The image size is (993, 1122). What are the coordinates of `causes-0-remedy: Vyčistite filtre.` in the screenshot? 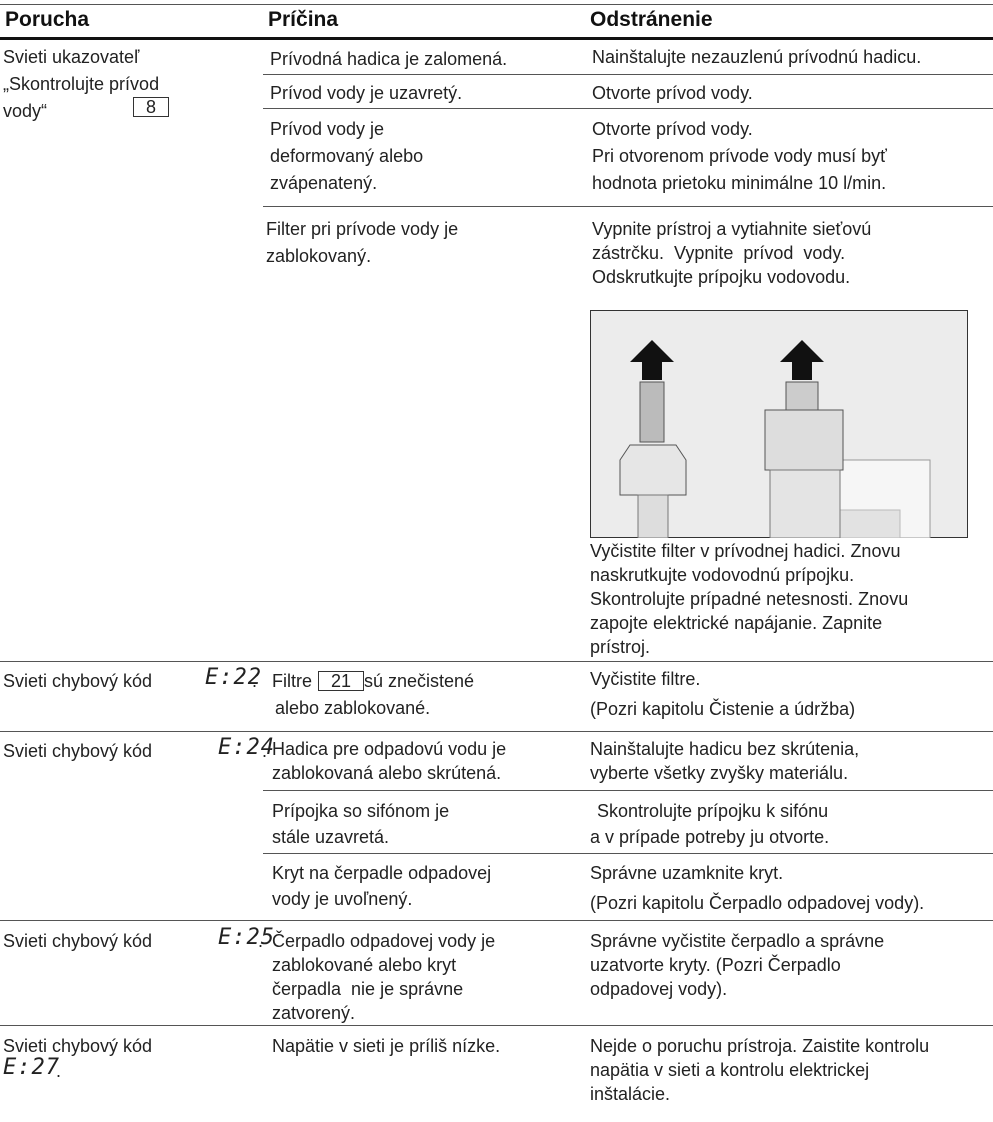 It's located at (645, 679).